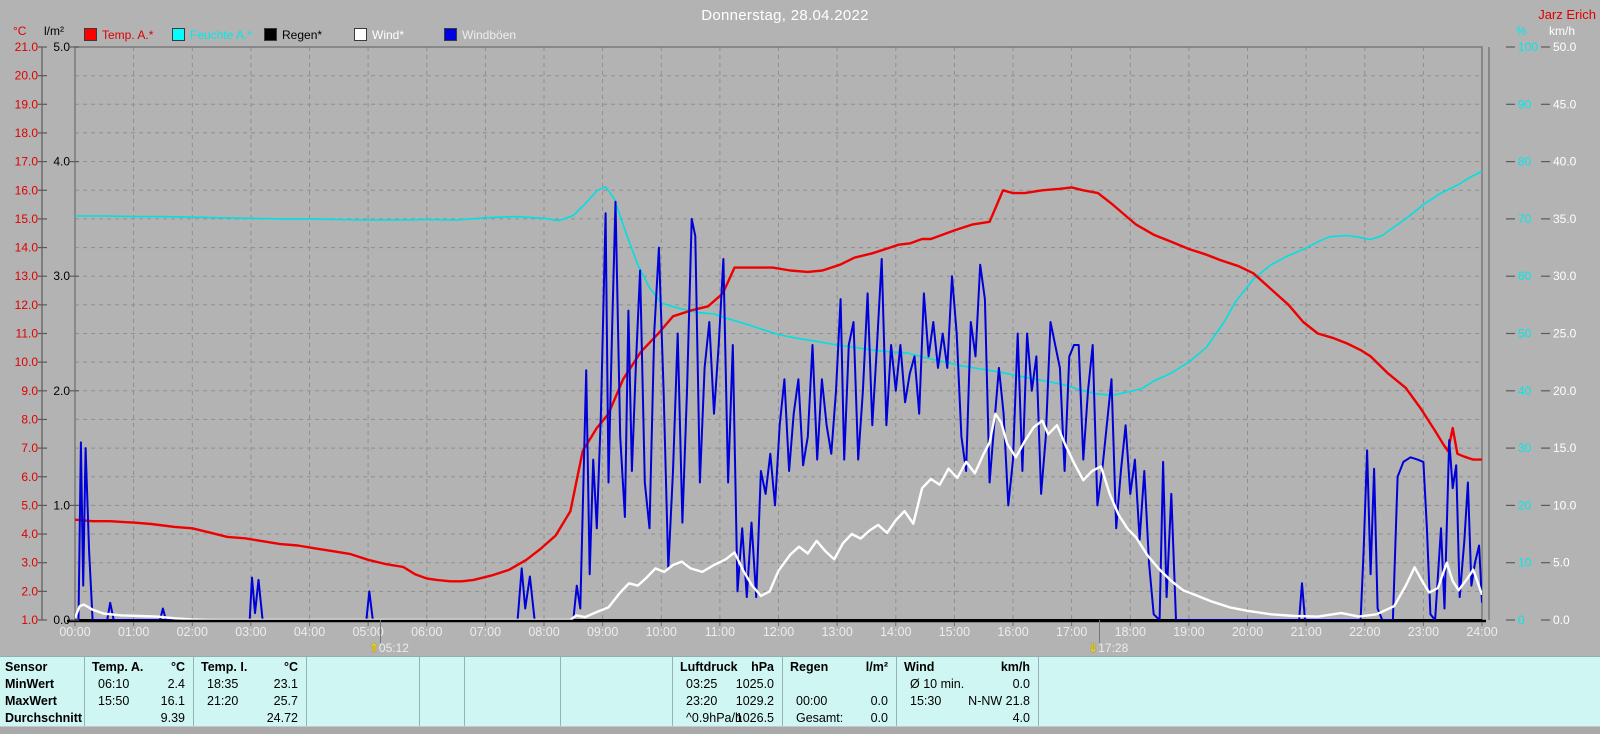 The height and width of the screenshot is (734, 1600). I want to click on x-tick-label: 22:00, so click(1364, 632).